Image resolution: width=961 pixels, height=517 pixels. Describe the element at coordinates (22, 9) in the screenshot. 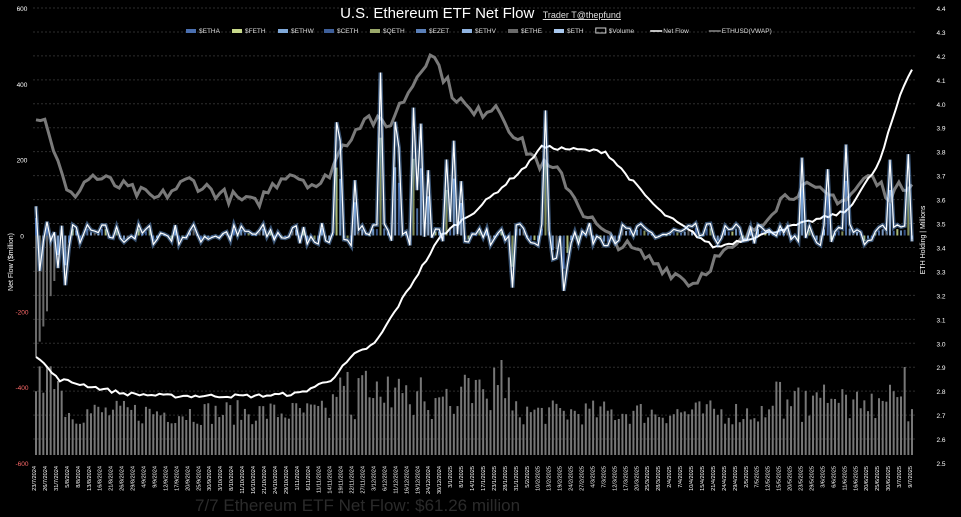

I see `left-tick-label: 600` at that location.